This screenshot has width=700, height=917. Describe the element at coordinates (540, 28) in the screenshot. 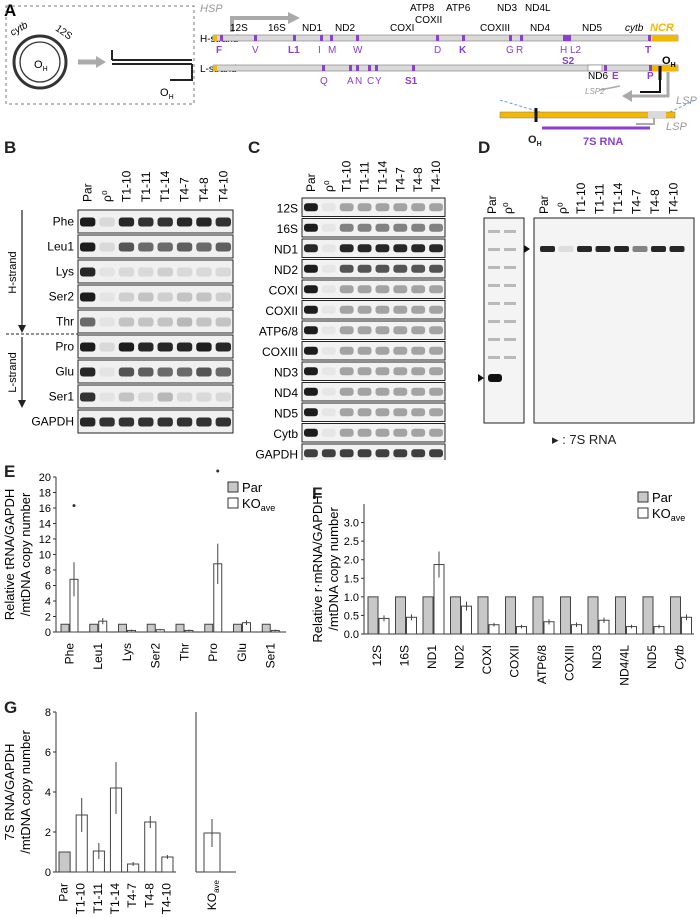

I see `gene-nd4: ND4` at that location.